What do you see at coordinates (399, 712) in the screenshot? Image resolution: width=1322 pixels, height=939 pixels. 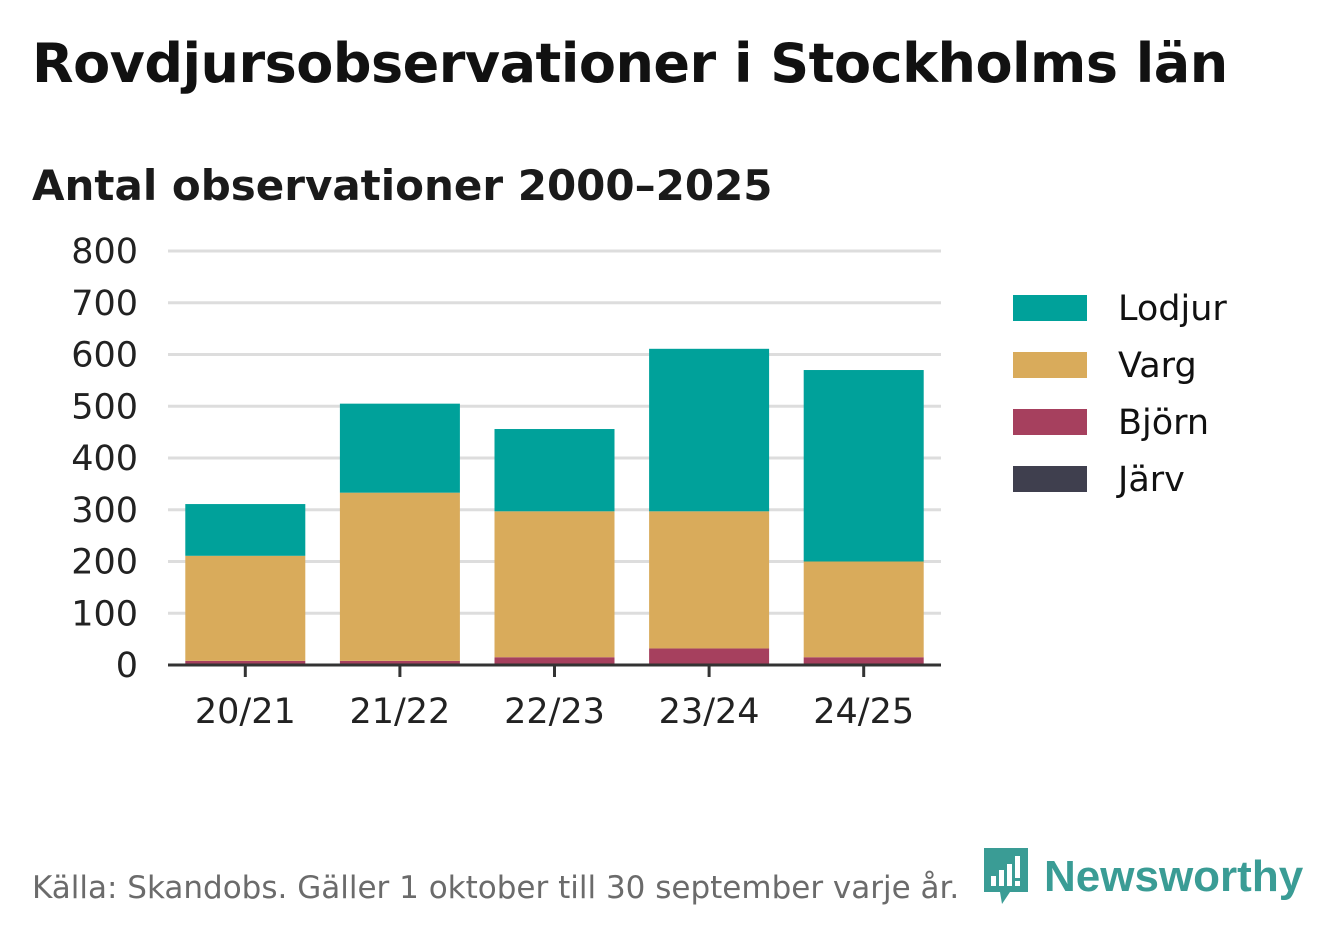 I see `x-tick-label: 21/22` at bounding box center [399, 712].